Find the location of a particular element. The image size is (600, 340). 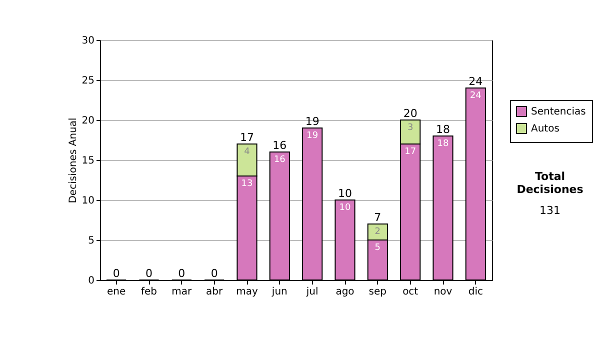

x-tick-label: ene is located at coordinates (116, 292).